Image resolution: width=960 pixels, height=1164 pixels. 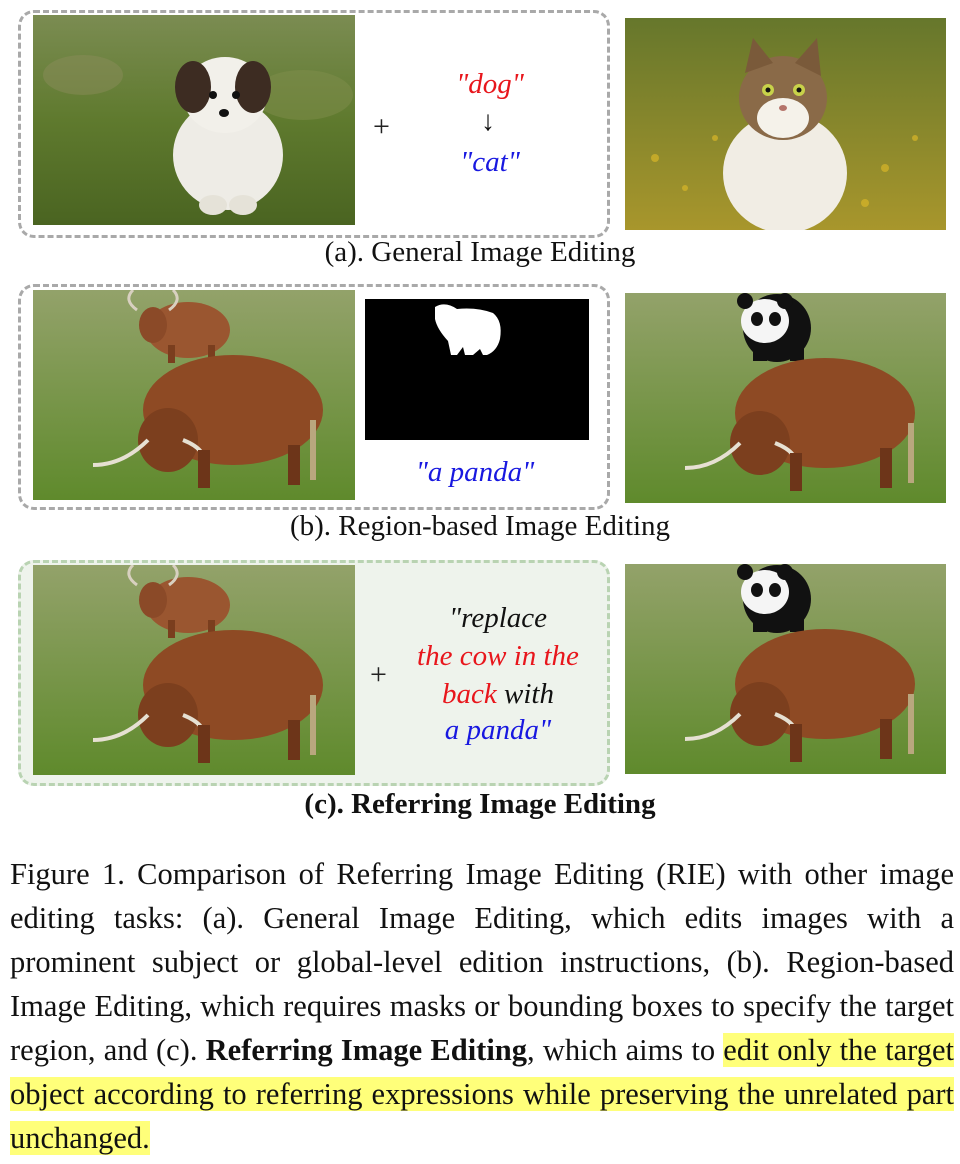 What do you see at coordinates (194, 670) in the screenshot?
I see `cow-photo-c` at bounding box center [194, 670].